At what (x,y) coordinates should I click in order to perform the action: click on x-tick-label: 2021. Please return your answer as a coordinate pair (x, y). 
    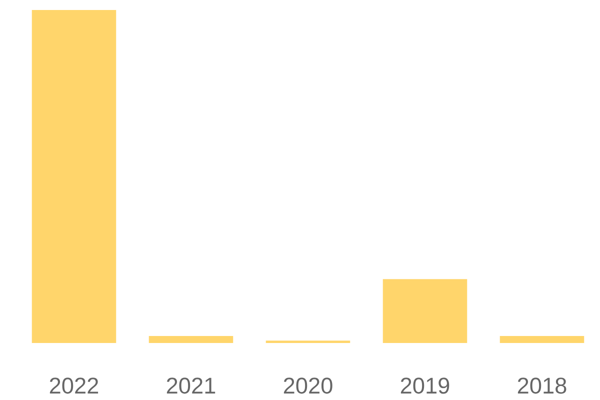
    Looking at the image, I should click on (191, 386).